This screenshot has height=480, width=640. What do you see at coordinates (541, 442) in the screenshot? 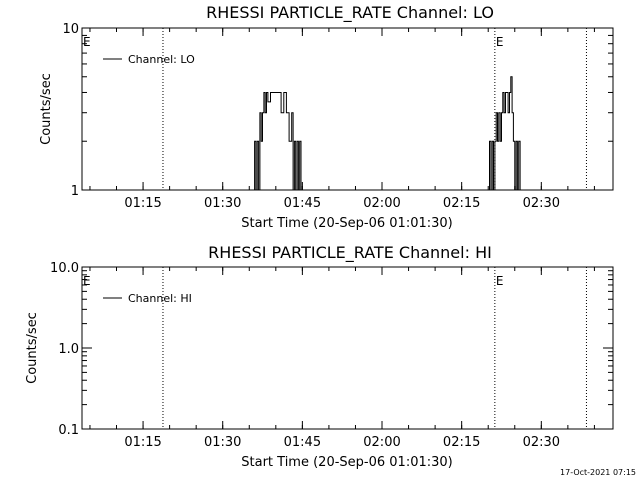
I see `hi-x-tick-label: 02:30` at bounding box center [541, 442].